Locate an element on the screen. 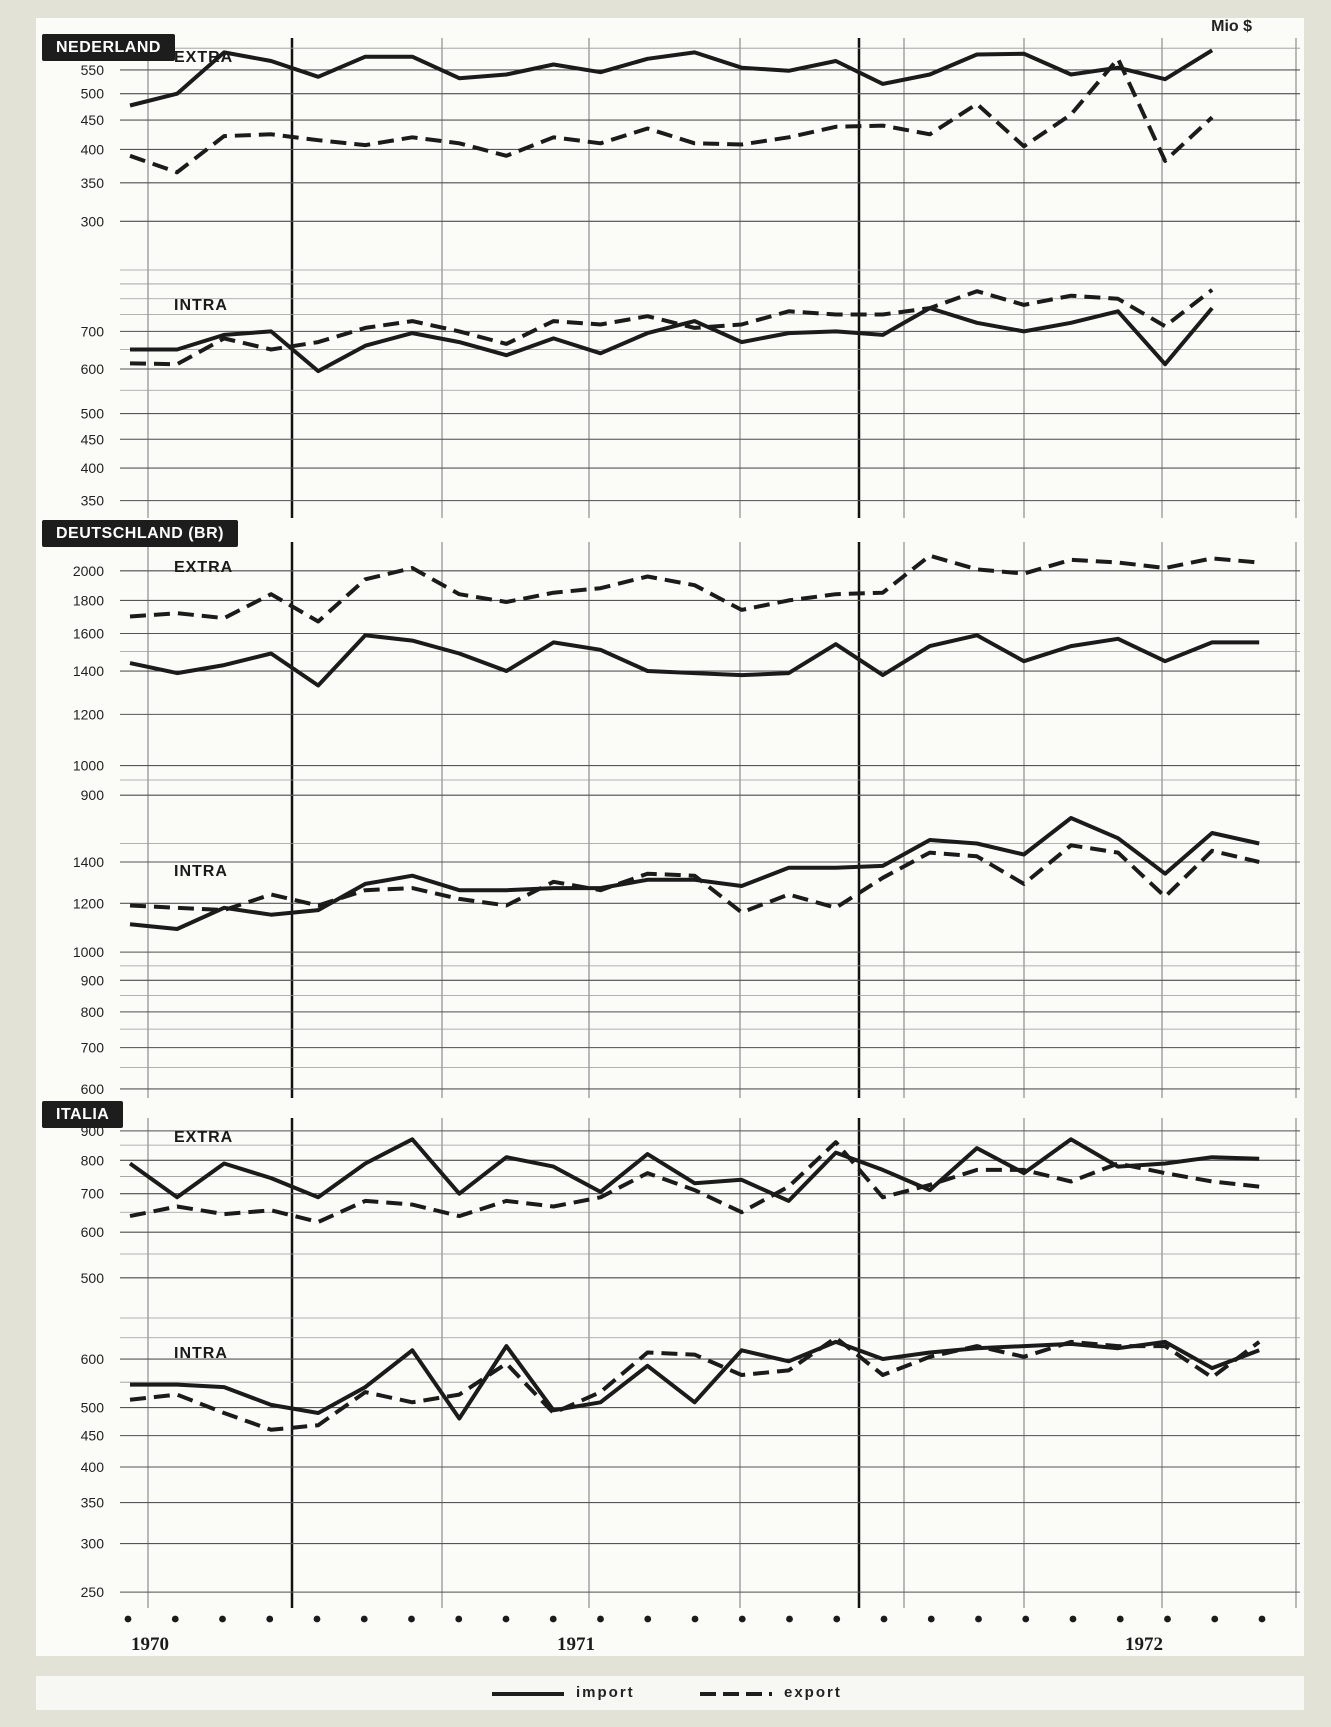 The width and height of the screenshot is (1331, 1727). x-year-label: 1971 is located at coordinates (576, 1644).